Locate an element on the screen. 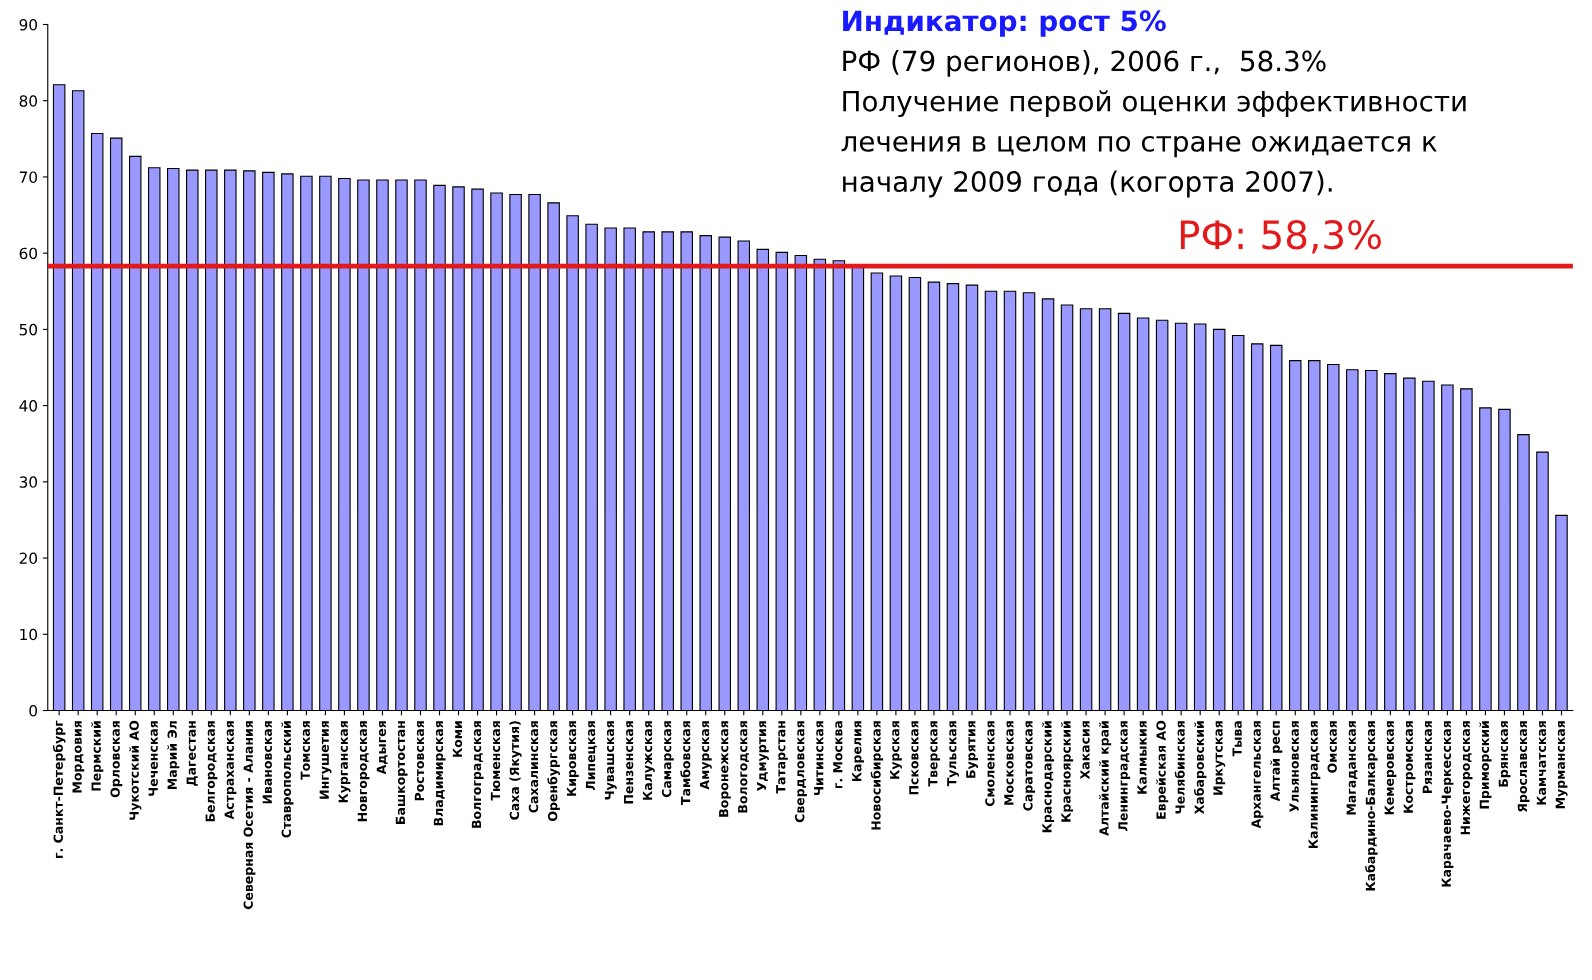  x-tick-label: Томская is located at coordinates (305, 750).